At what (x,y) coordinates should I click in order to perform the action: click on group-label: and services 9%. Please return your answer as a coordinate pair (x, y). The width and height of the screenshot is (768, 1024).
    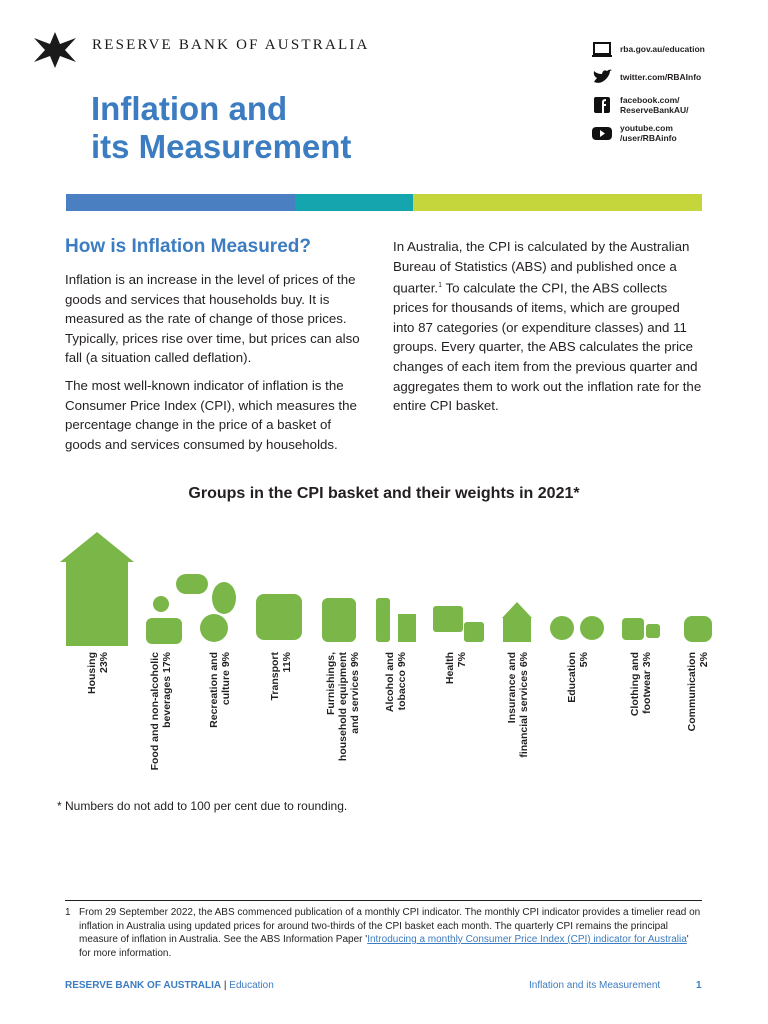
    Looking at the image, I should click on (355, 692).